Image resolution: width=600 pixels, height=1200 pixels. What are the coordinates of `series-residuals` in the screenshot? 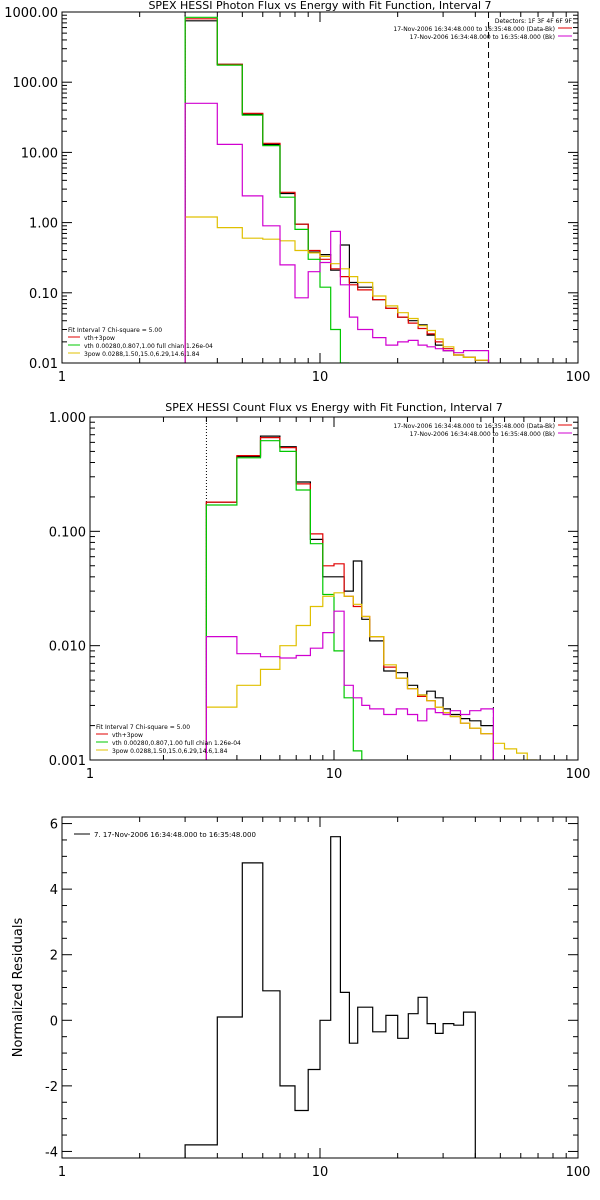 It's located at (330, 997).